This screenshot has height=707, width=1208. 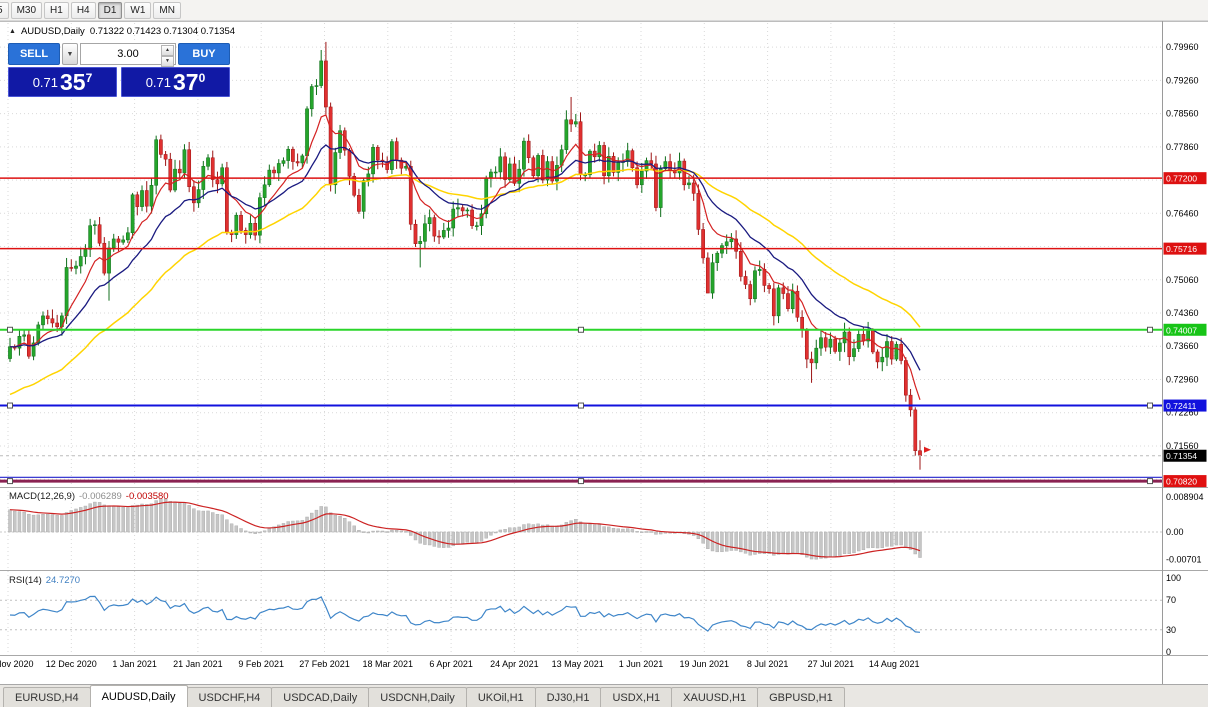 What do you see at coordinates (162, 31) in the screenshot?
I see `chart-ohlc-values: 0.71322 0.71423 0.71304 0.71354` at bounding box center [162, 31].